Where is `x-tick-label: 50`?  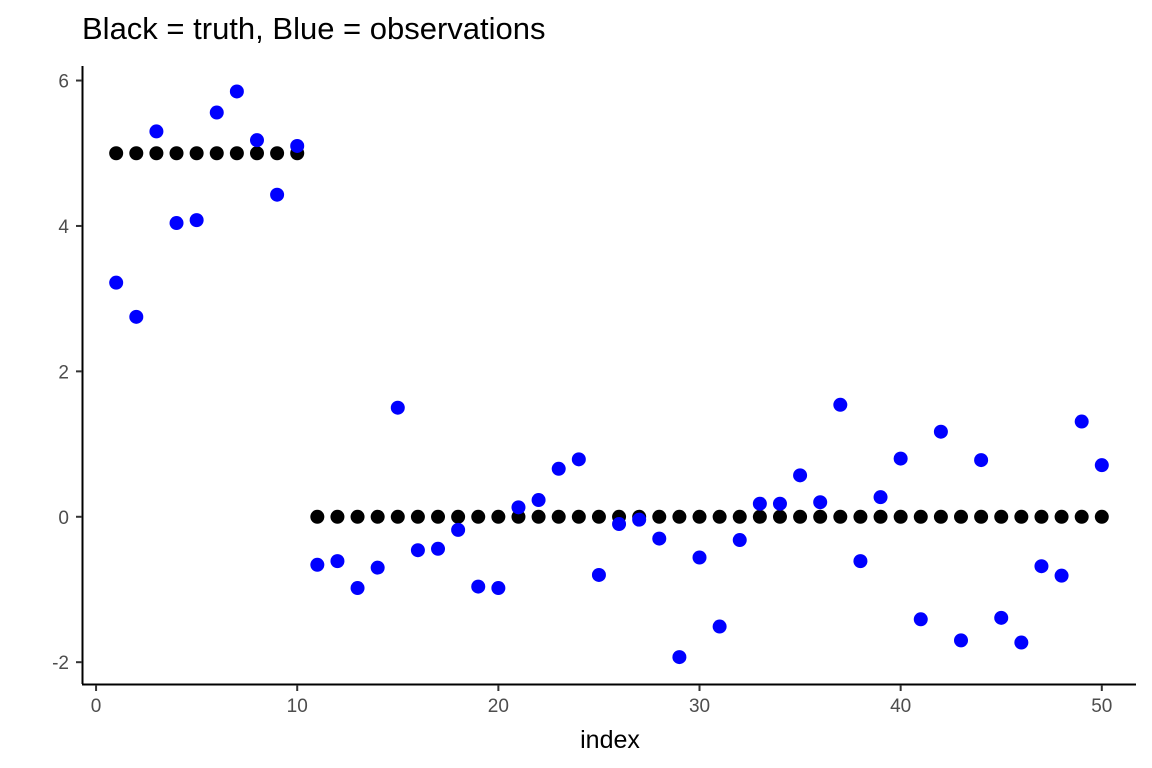
x-tick-label: 50 is located at coordinates (1101, 706).